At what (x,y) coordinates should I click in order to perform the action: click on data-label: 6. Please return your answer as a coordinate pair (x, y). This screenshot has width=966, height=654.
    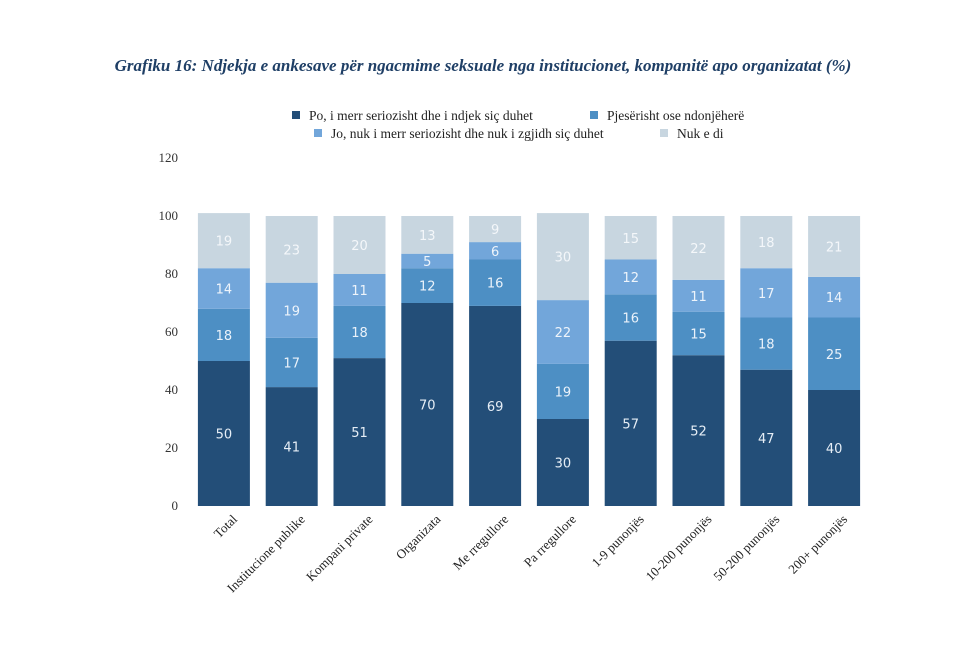
    Looking at the image, I should click on (495, 252).